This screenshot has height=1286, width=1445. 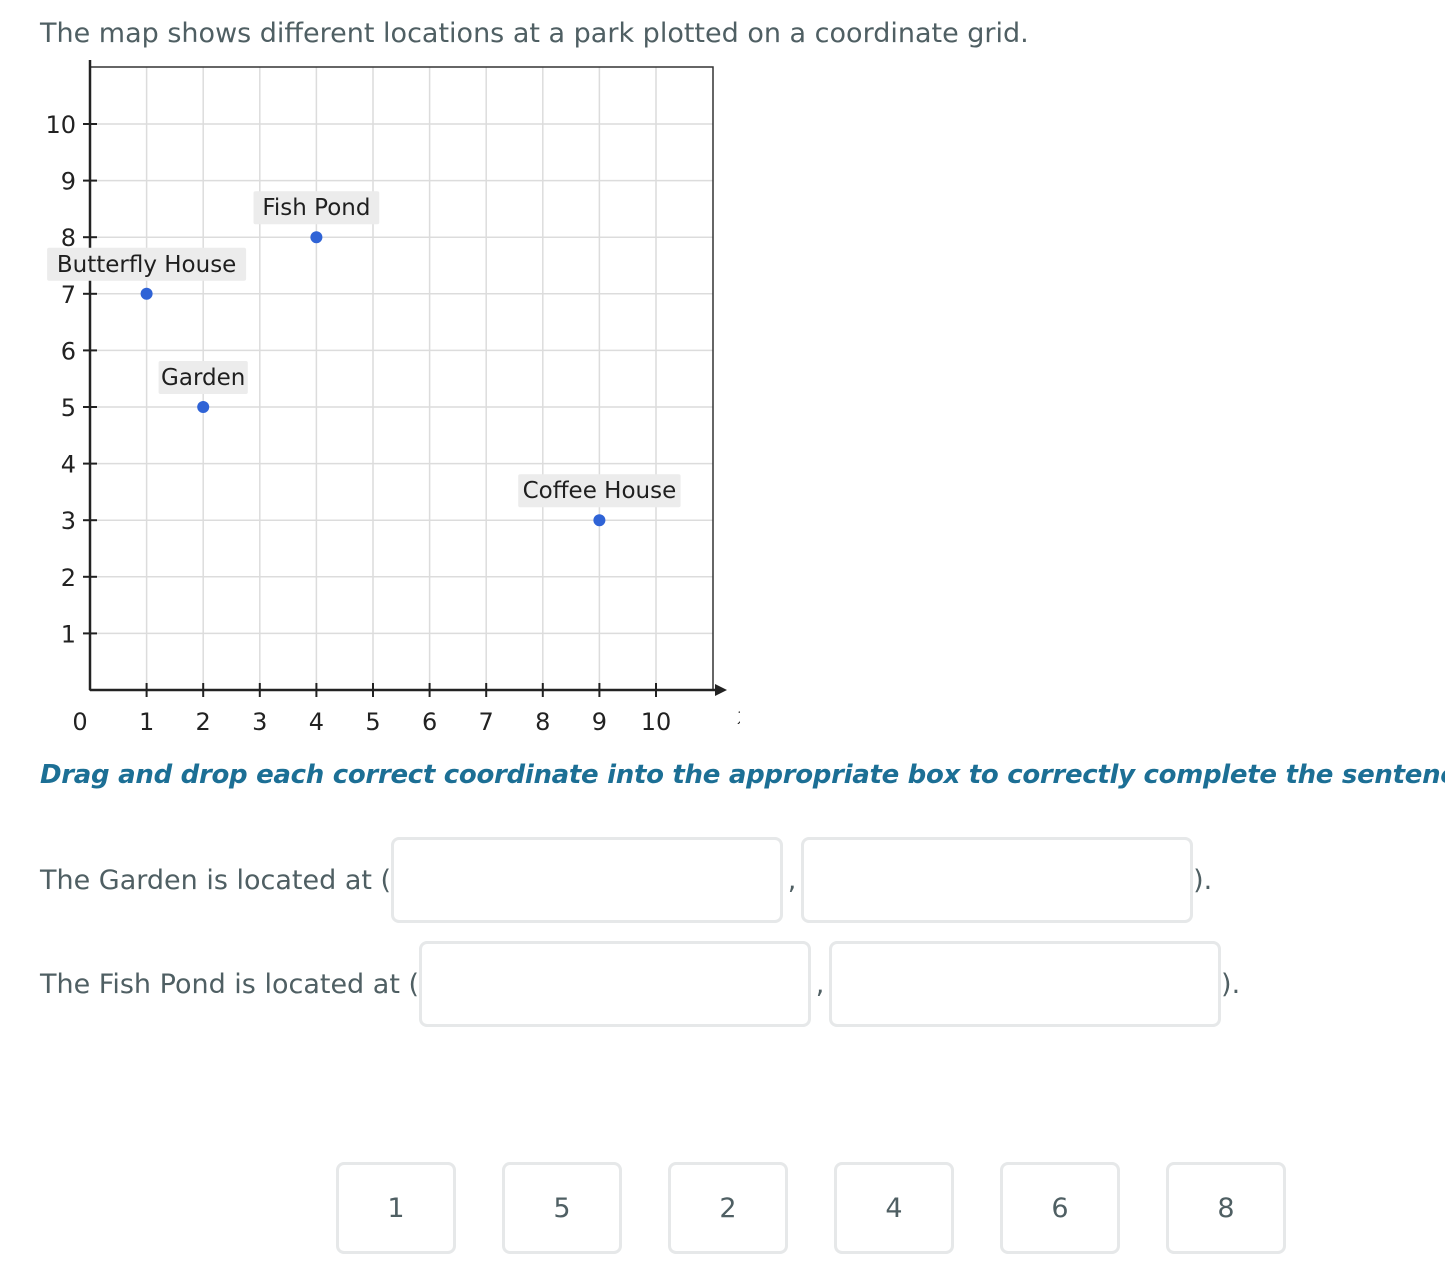 I want to click on x-tick-label: 3, so click(x=259, y=722).